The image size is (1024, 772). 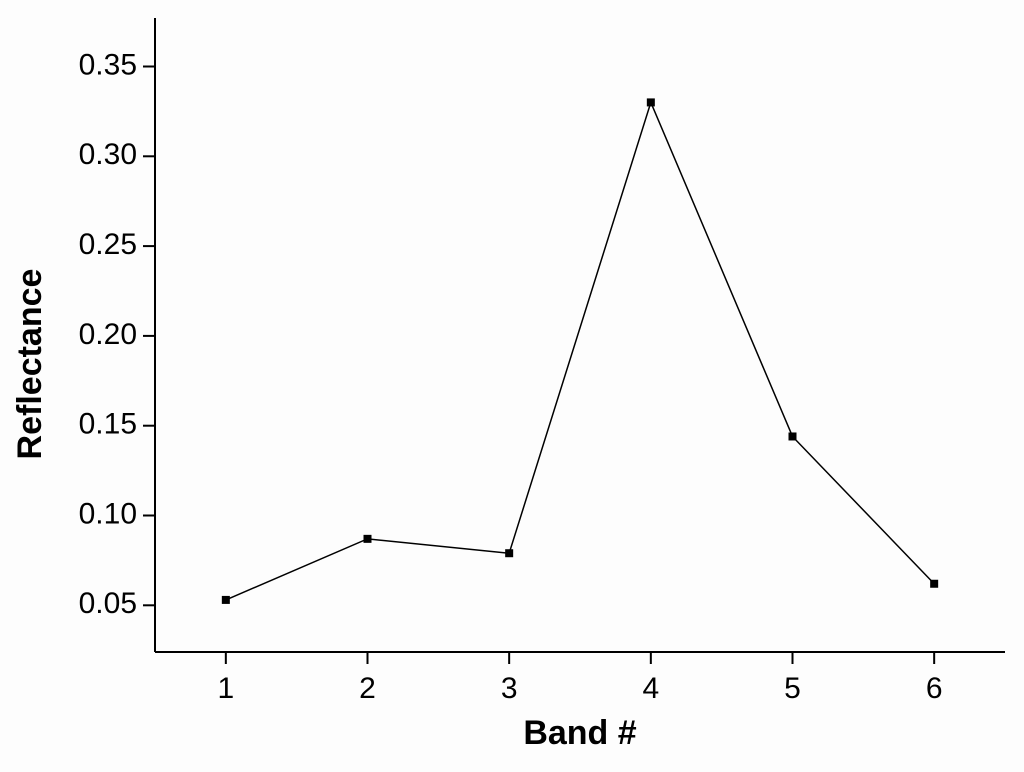 I want to click on x-tick-label: 6, so click(x=934, y=688).